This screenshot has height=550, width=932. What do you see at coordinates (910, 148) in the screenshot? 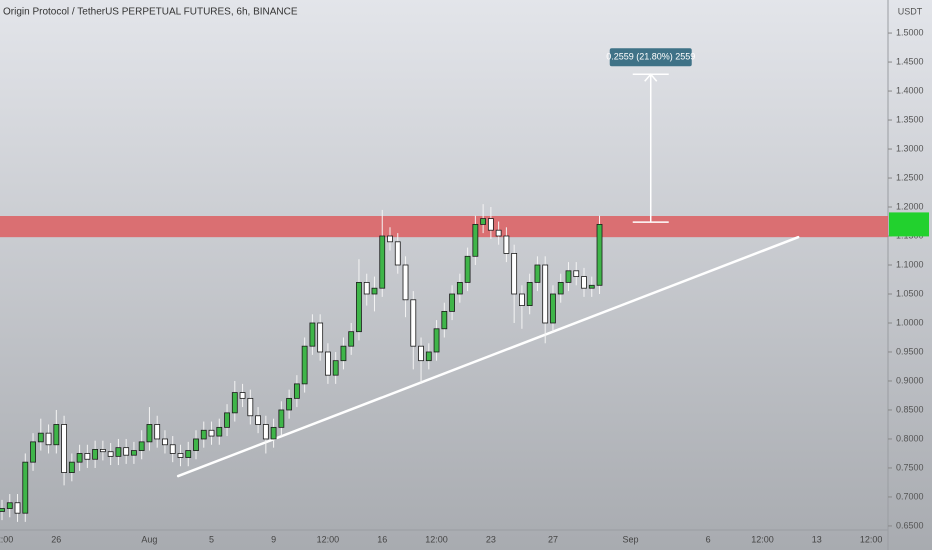
I see `y-tick-label: 1.3000` at bounding box center [910, 148].